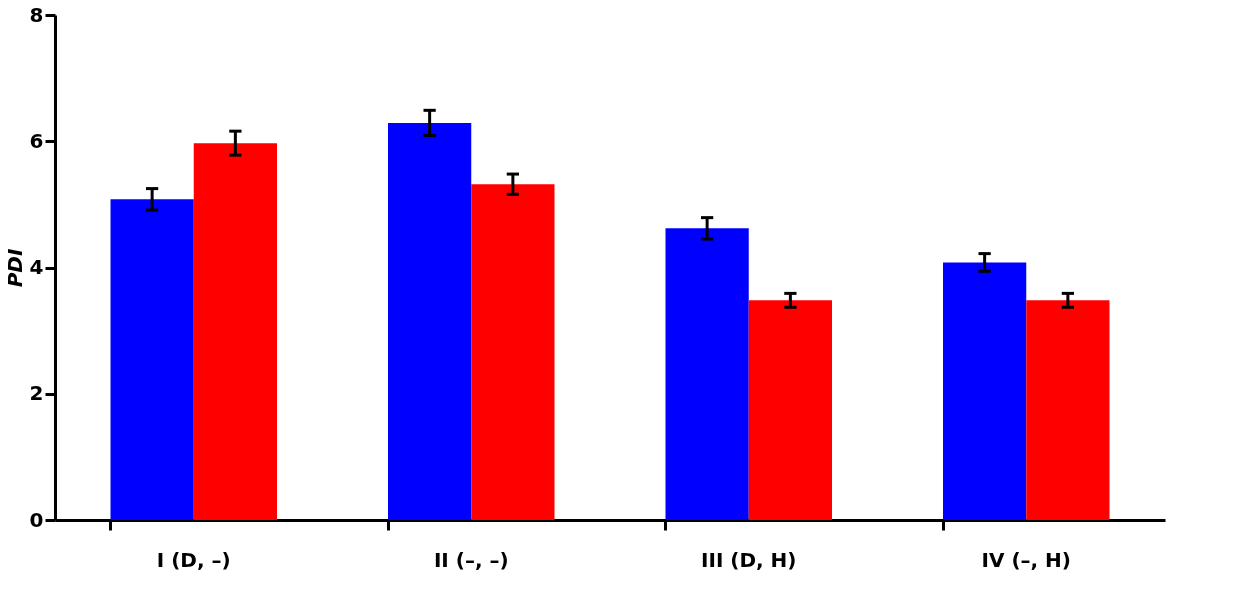  What do you see at coordinates (749, 559) in the screenshot?
I see `x-tick-label: III (D, H)` at bounding box center [749, 559].